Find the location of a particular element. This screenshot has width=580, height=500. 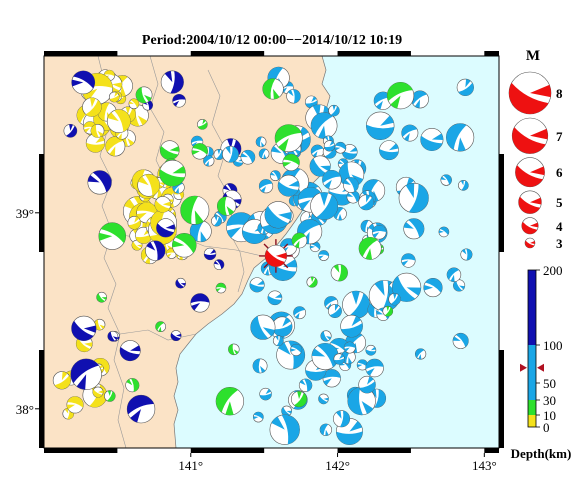

depth-tick-label: 30 is located at coordinates (549, 400).